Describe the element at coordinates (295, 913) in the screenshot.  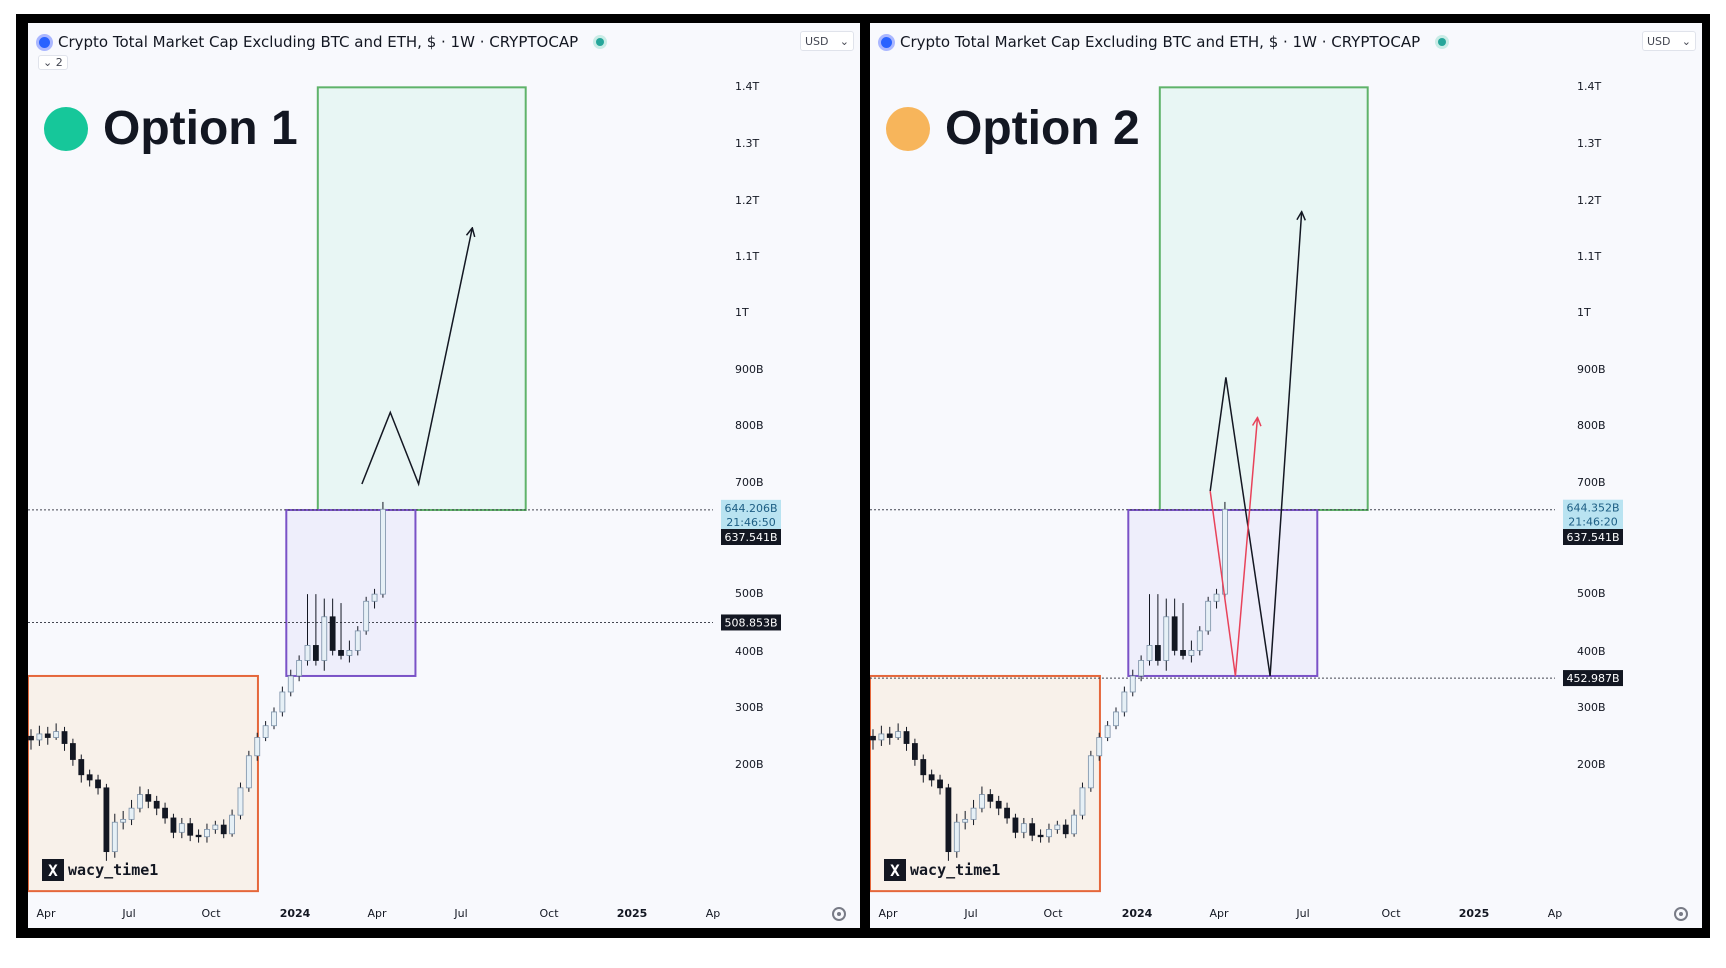
I see `x-tick-label: 2024` at that location.